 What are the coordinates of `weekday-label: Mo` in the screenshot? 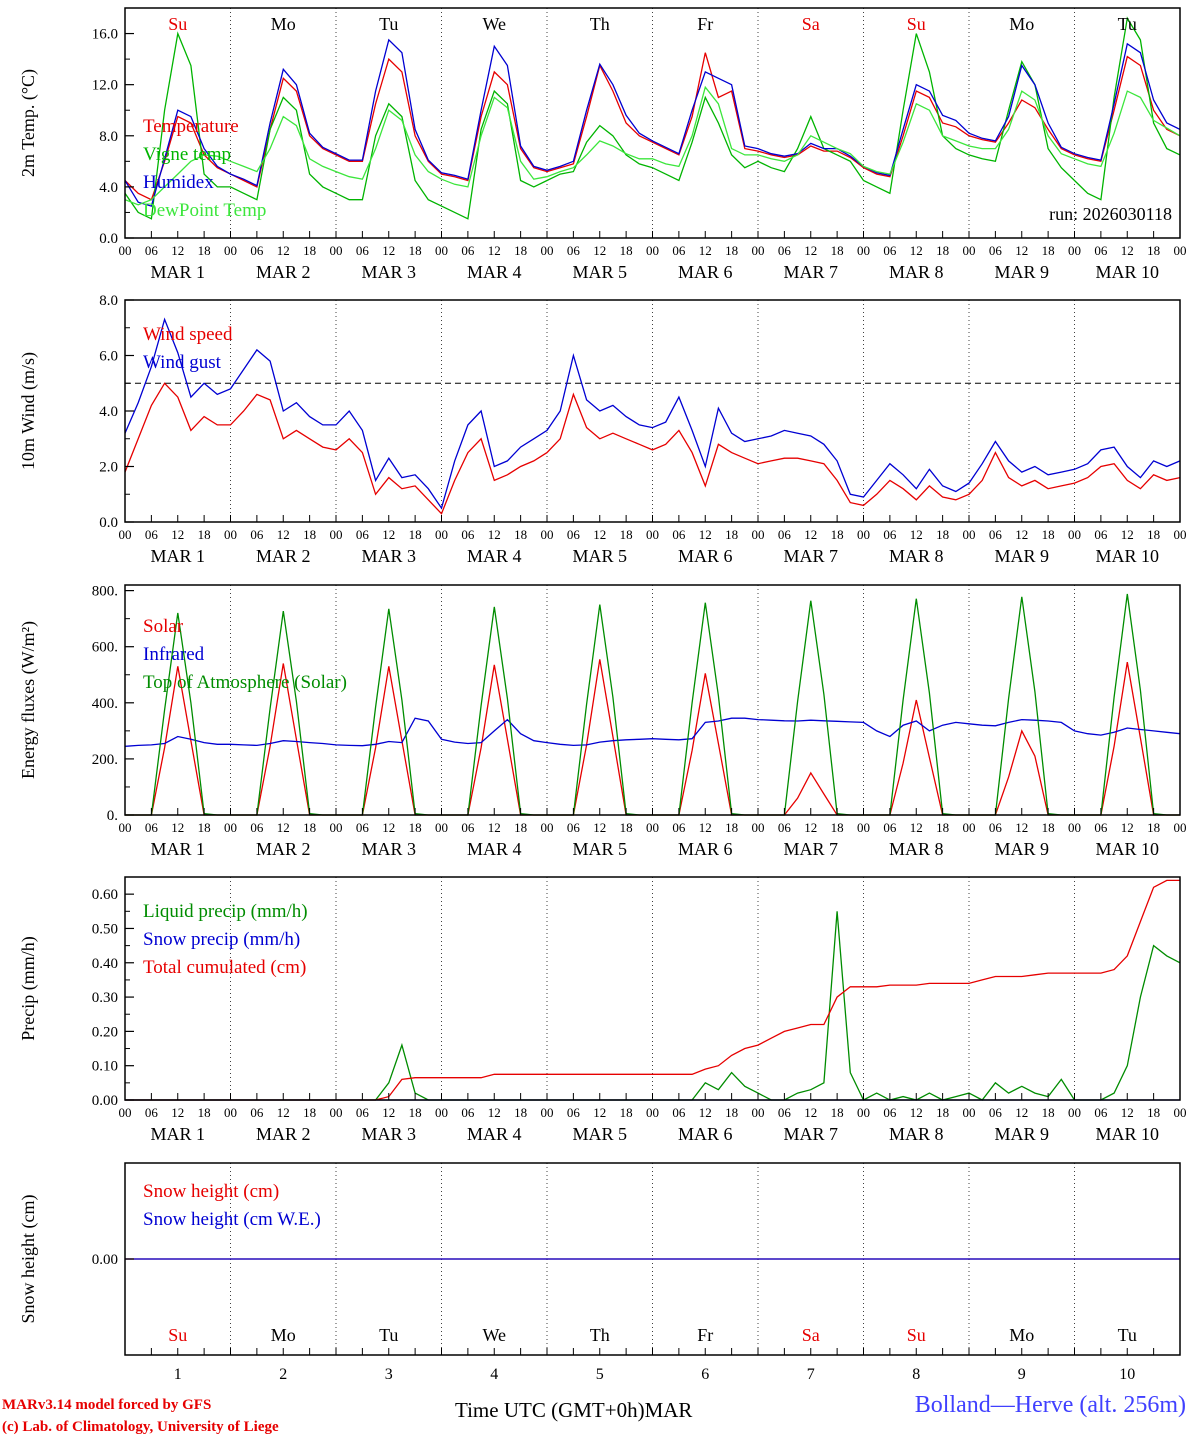 It's located at (1021, 1335).